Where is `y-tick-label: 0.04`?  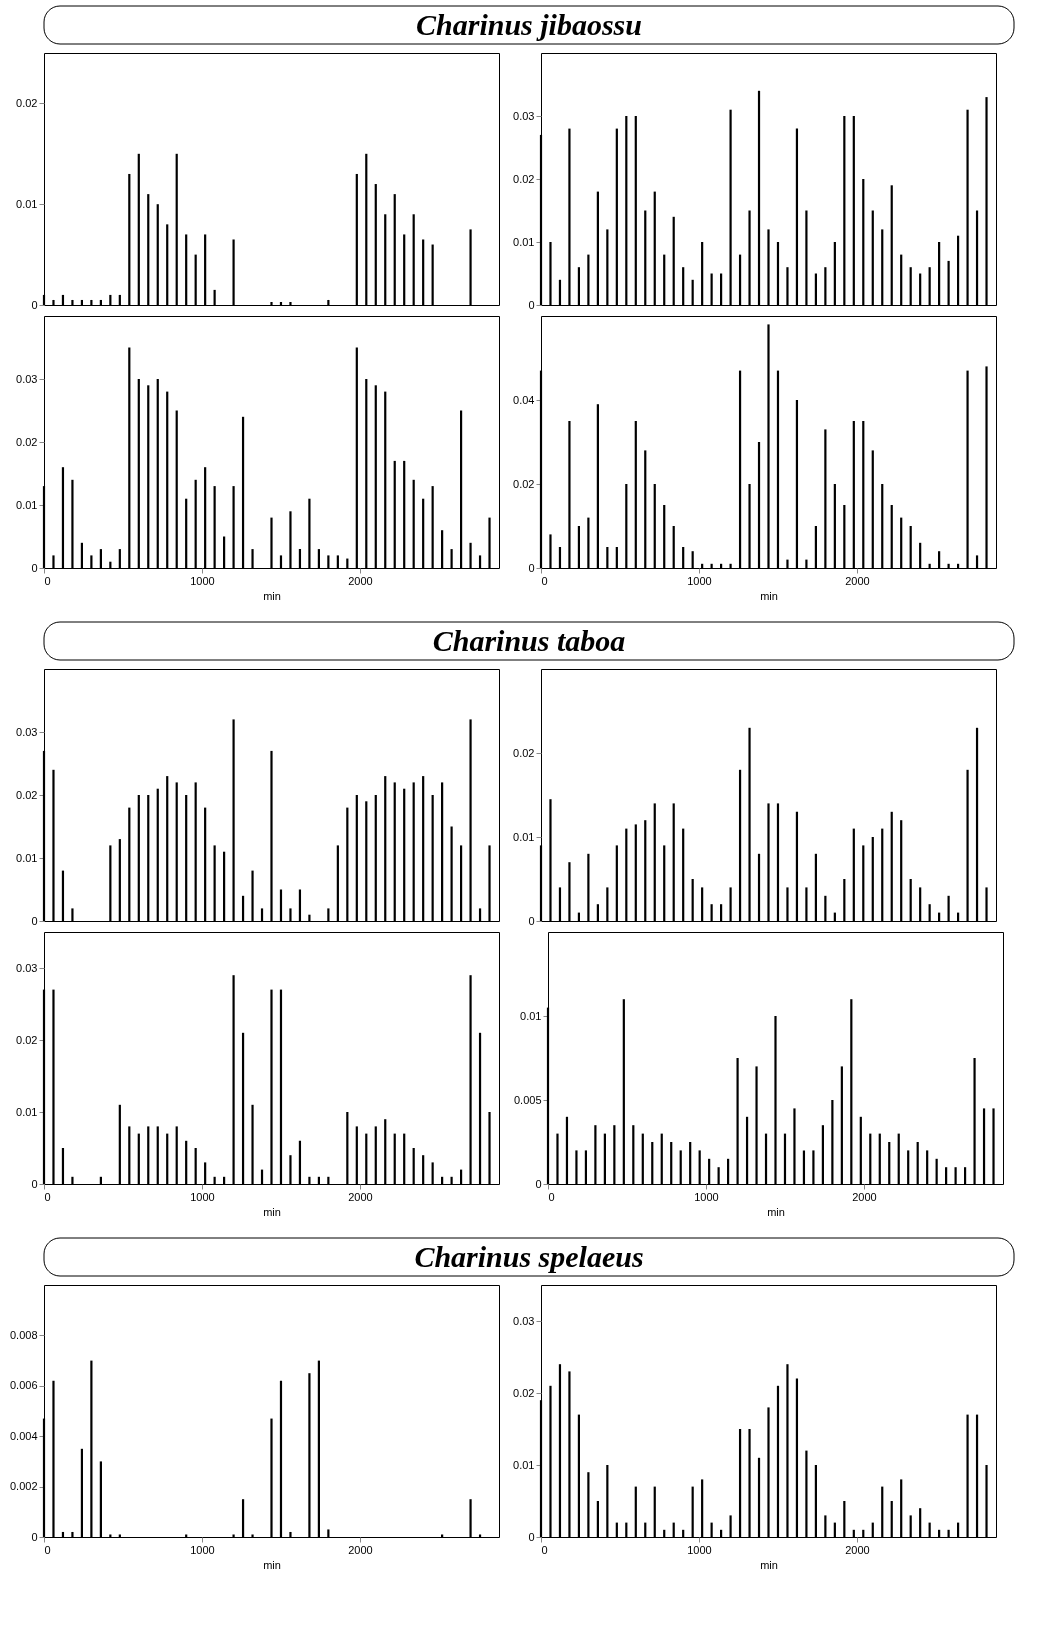
y-tick-label: 0.04 is located at coordinates (524, 399).